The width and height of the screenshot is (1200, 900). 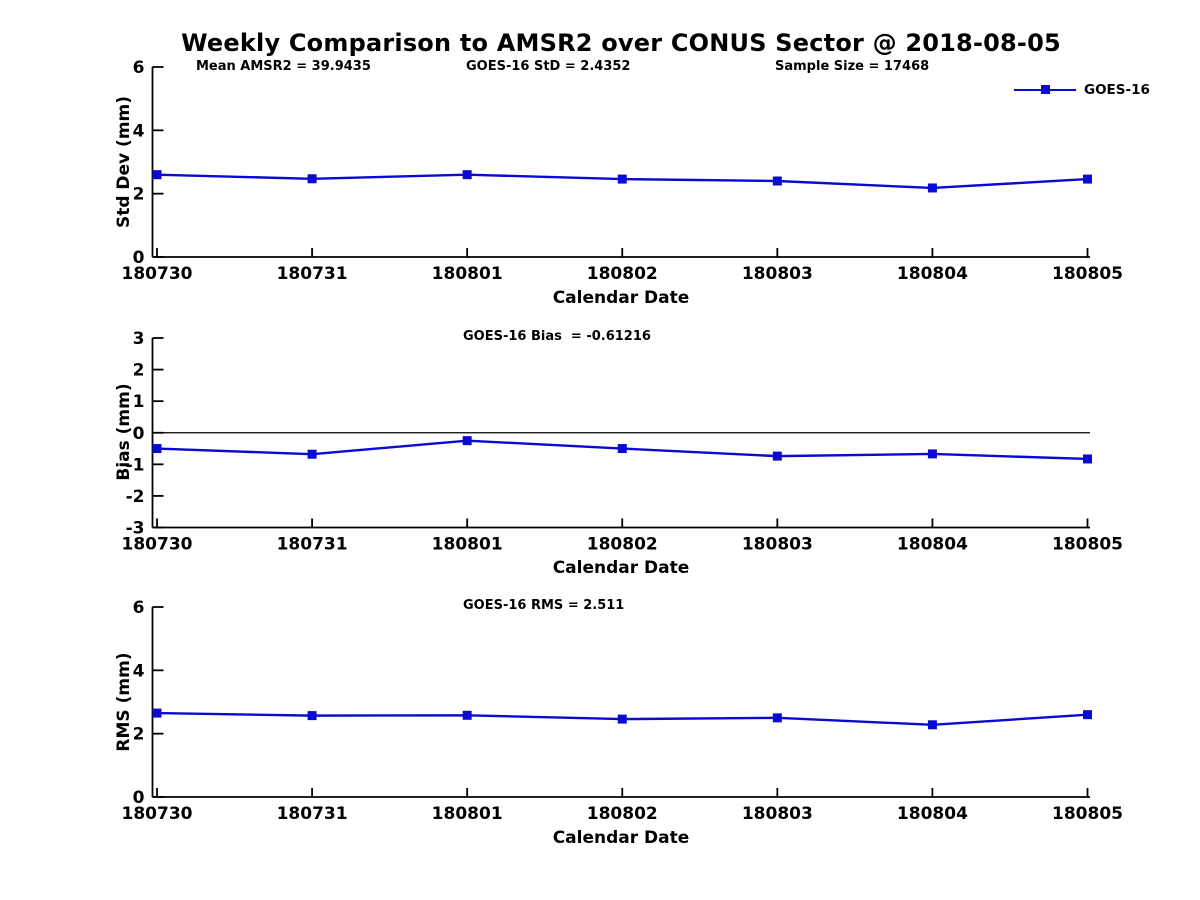 I want to click on legend: GOES-16, so click(x=1082, y=89).